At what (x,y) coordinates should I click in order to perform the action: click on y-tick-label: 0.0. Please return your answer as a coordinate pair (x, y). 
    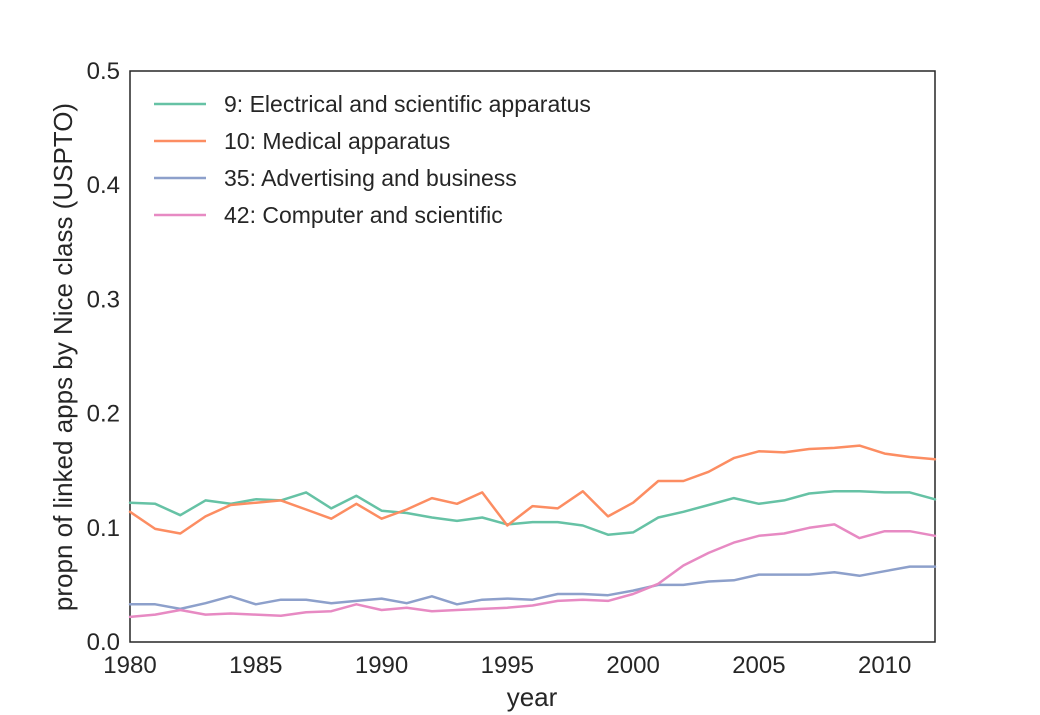
    Looking at the image, I should click on (103, 642).